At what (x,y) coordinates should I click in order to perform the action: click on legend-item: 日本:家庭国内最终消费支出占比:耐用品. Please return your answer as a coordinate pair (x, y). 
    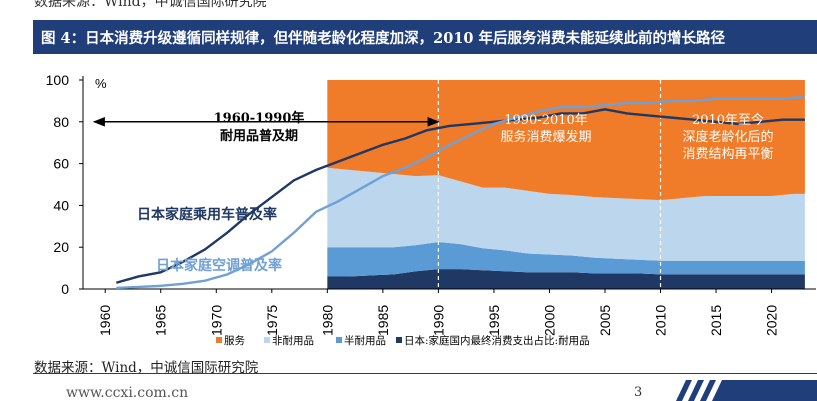
    Looking at the image, I should click on (493, 340).